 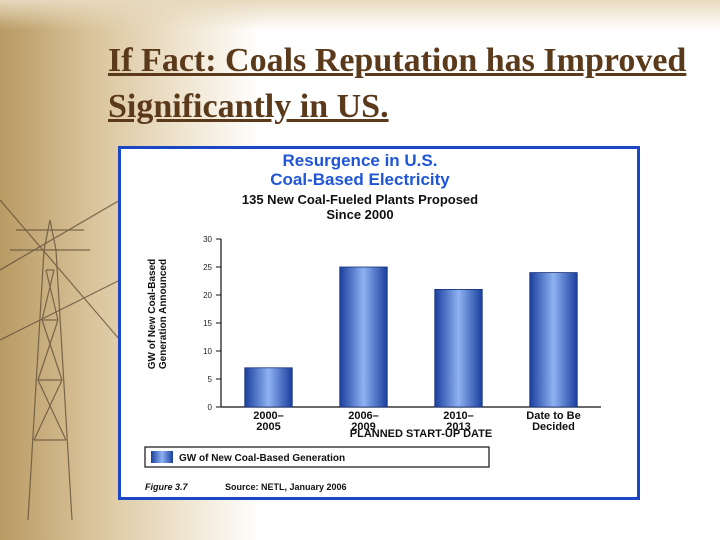 What do you see at coordinates (411, 337) in the screenshot?
I see `chart-bars` at bounding box center [411, 337].